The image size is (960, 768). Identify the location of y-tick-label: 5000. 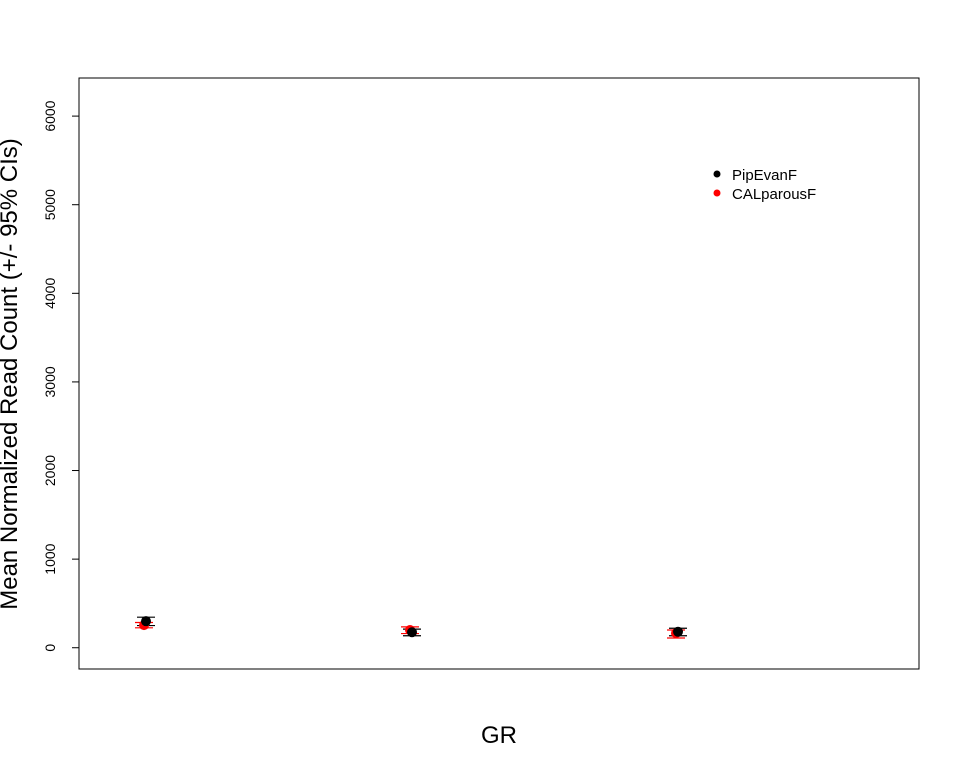
(50, 204).